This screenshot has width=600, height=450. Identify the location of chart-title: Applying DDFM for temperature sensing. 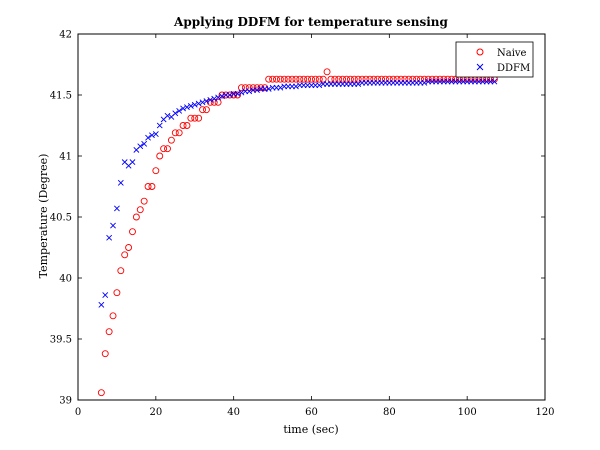
(310, 22).